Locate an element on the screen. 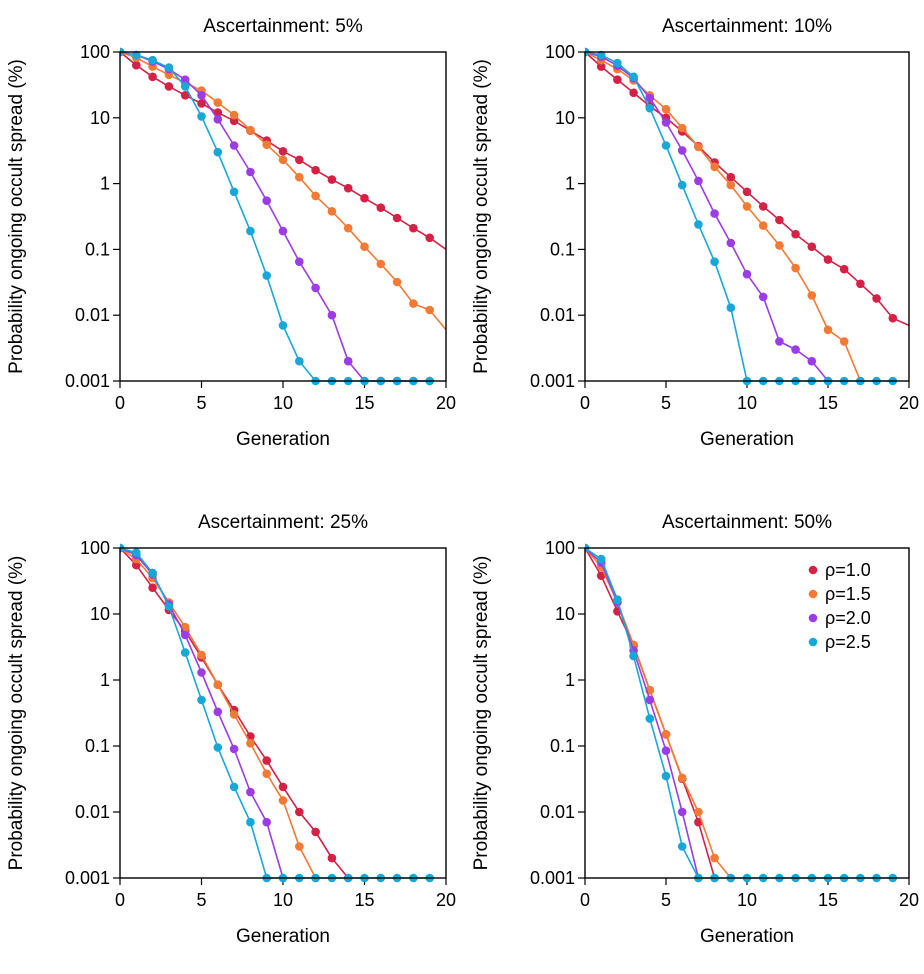  legend-item: ρ=2.0 is located at coordinates (839, 618).